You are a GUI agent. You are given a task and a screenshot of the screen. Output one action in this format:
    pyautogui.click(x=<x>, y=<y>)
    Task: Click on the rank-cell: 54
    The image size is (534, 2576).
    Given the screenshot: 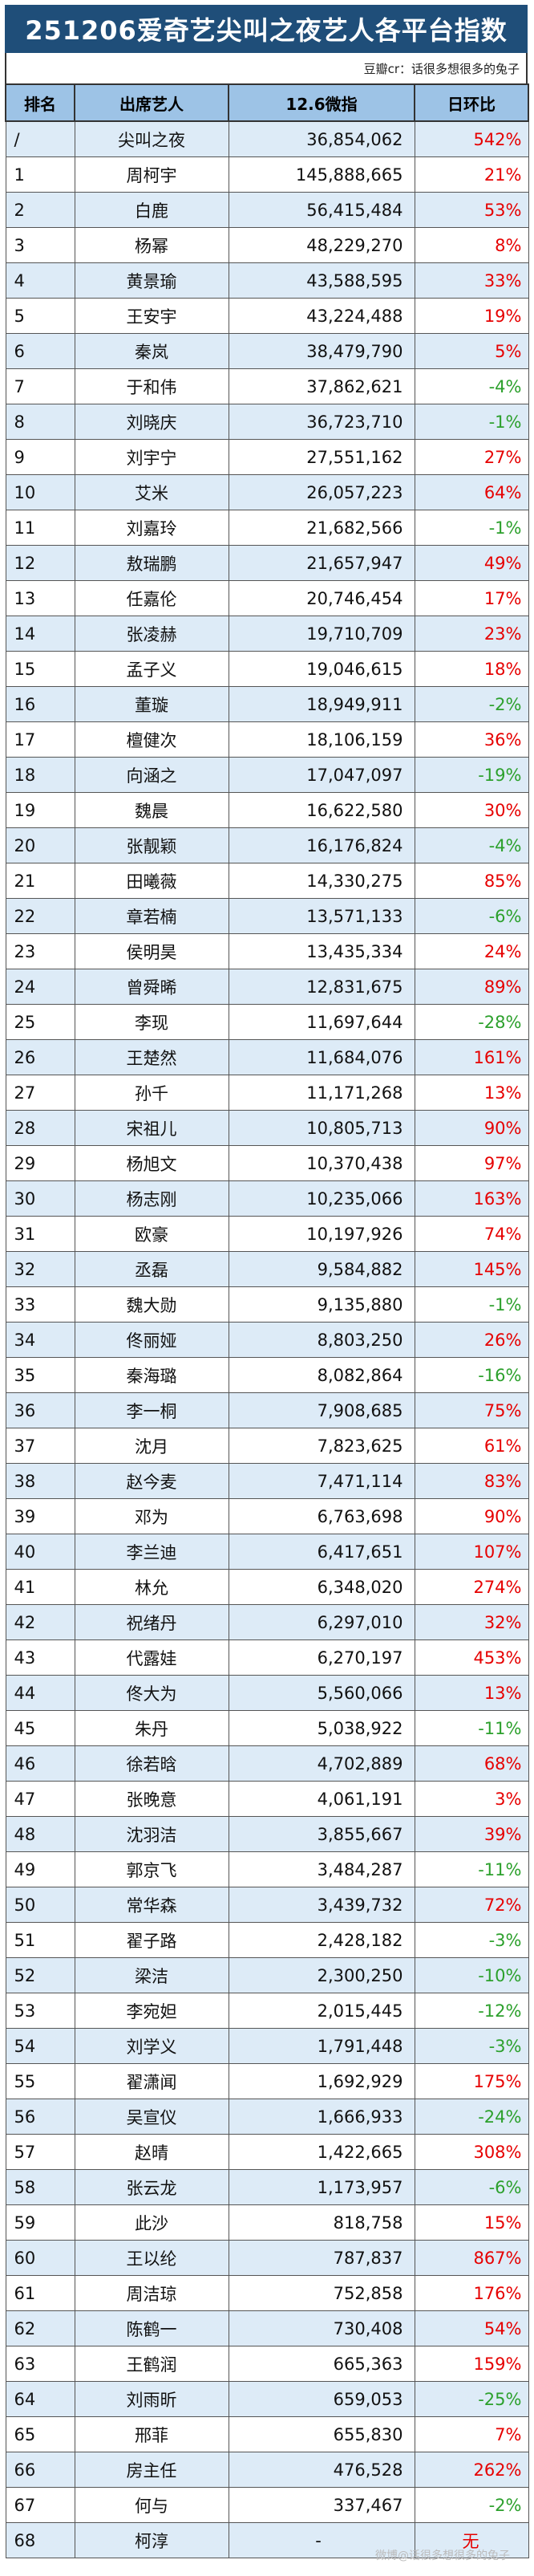 What is the action you would take?
    pyautogui.click(x=40, y=2046)
    